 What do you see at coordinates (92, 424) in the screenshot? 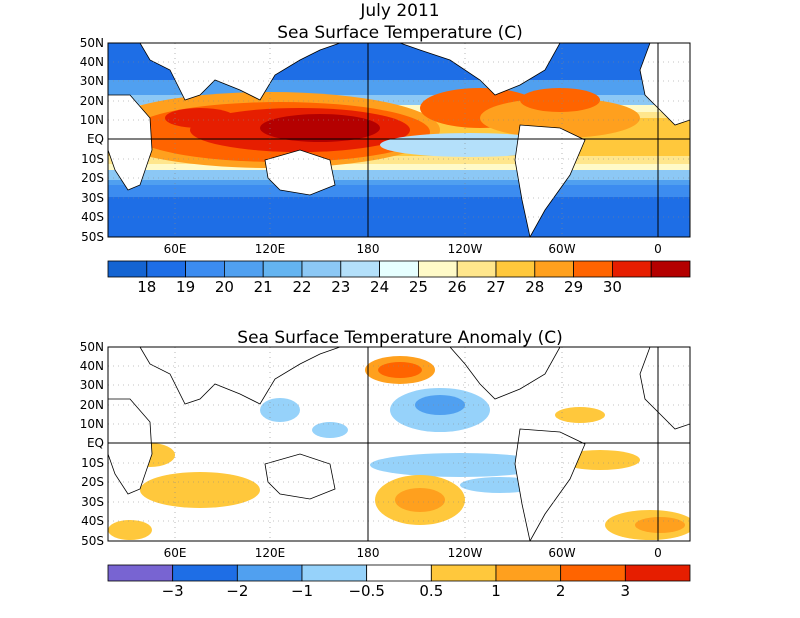
I see `bottom-lat-label: 10N` at bounding box center [92, 424].